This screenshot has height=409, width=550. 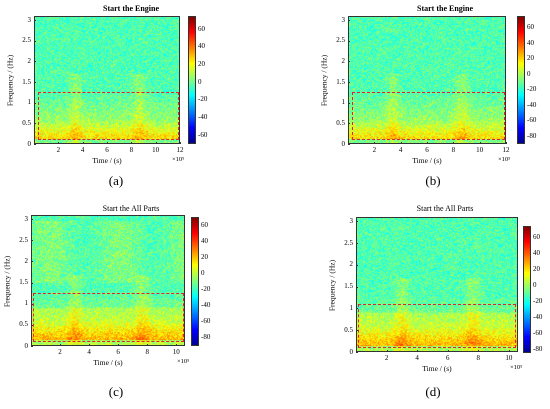 I want to click on caption-d: (d), so click(x=433, y=391).